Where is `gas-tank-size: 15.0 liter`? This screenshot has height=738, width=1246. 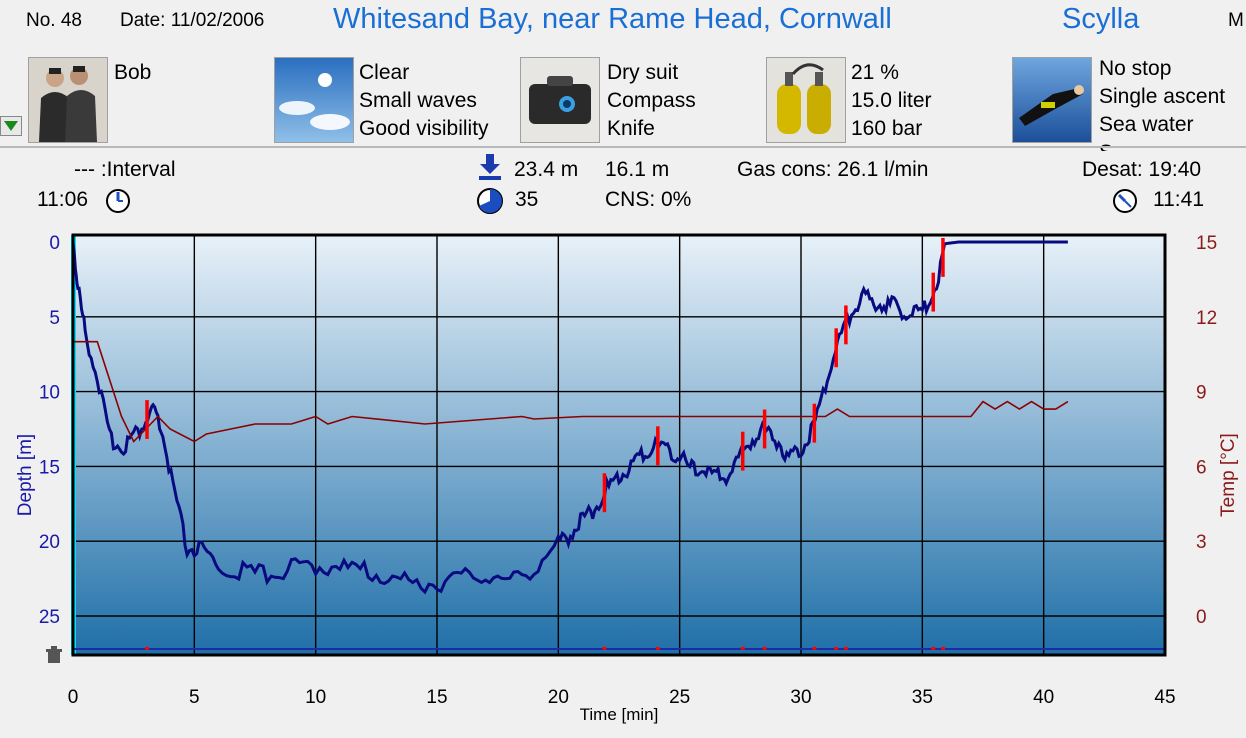 gas-tank-size: 15.0 liter is located at coordinates (891, 100).